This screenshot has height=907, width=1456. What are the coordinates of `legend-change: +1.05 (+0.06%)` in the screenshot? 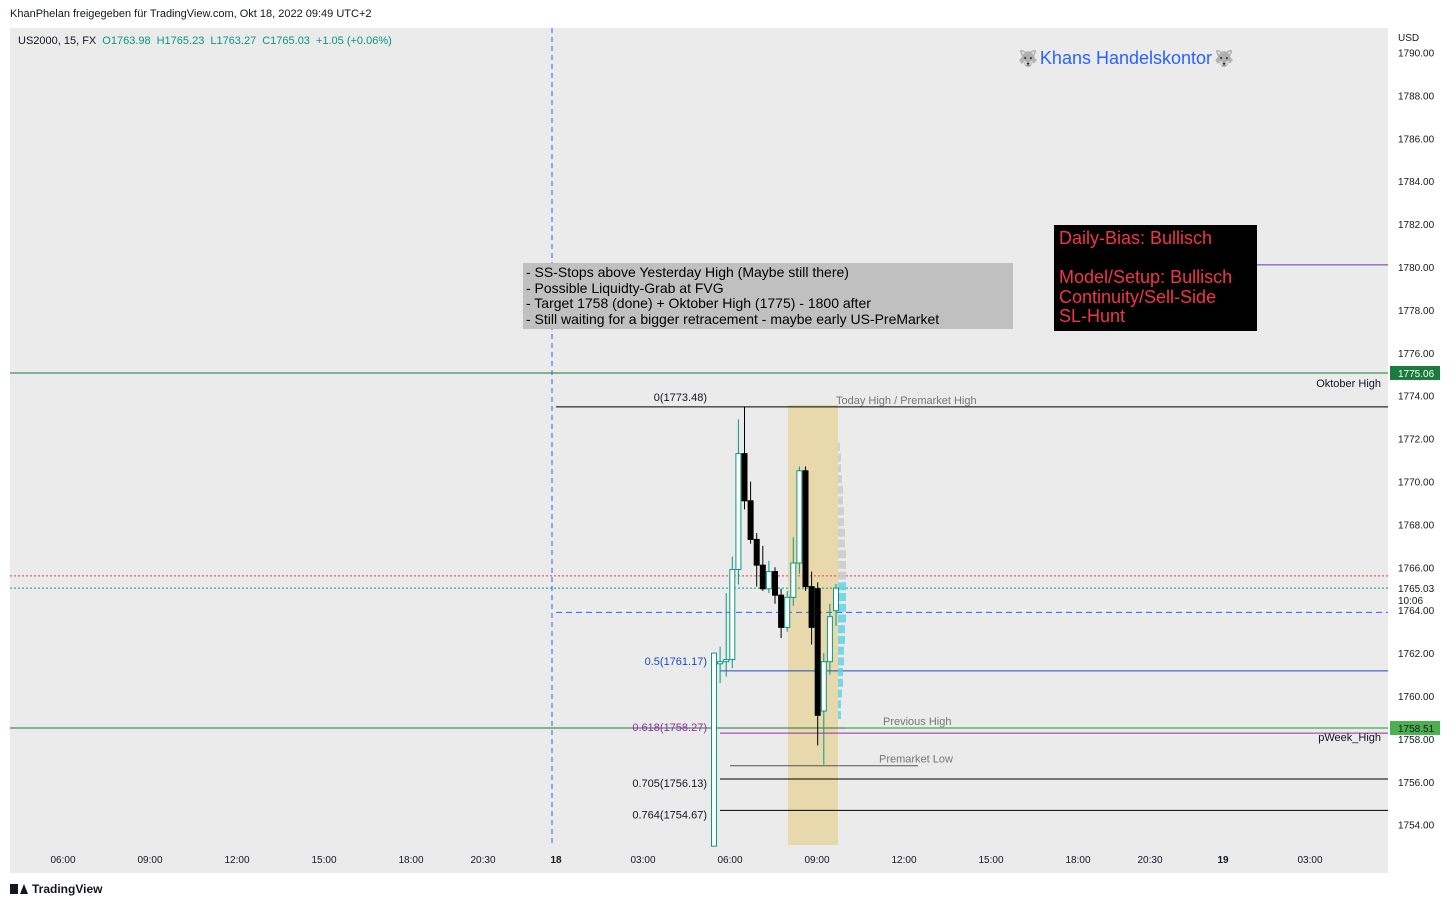 It's located at (353, 41).